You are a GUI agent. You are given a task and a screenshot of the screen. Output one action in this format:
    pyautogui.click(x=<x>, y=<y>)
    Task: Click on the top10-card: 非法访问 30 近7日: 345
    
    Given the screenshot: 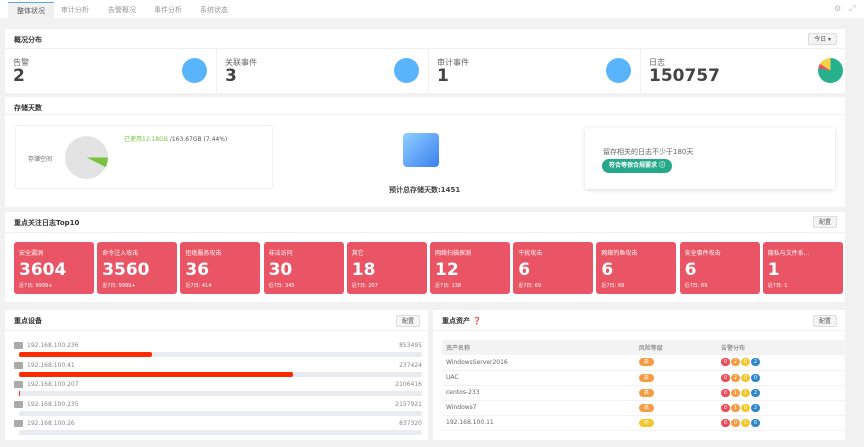 What is the action you would take?
    pyautogui.click(x=303, y=268)
    